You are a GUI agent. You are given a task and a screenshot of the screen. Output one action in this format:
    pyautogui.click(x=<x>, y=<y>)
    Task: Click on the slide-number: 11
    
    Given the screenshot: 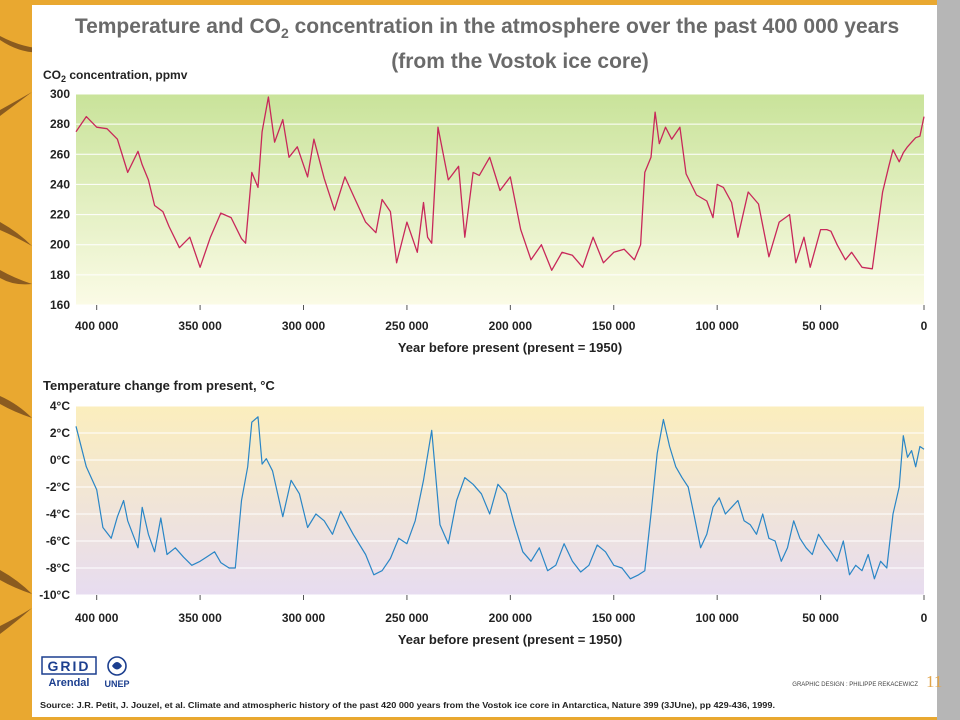 What is the action you would take?
    pyautogui.click(x=934, y=681)
    